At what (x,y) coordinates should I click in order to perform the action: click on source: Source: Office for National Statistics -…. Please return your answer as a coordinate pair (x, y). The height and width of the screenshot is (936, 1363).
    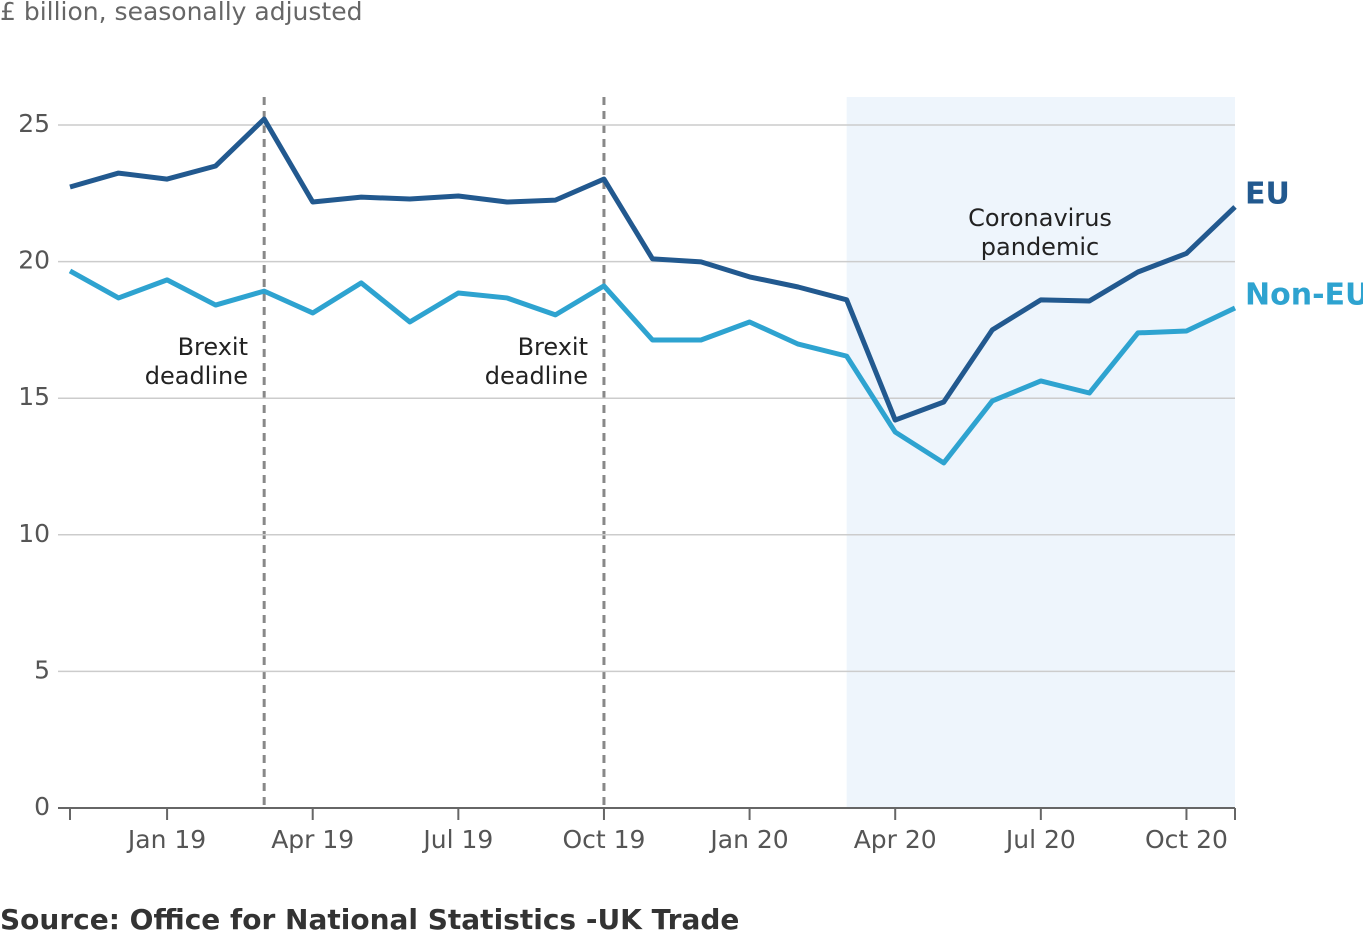
    Looking at the image, I should click on (369, 919).